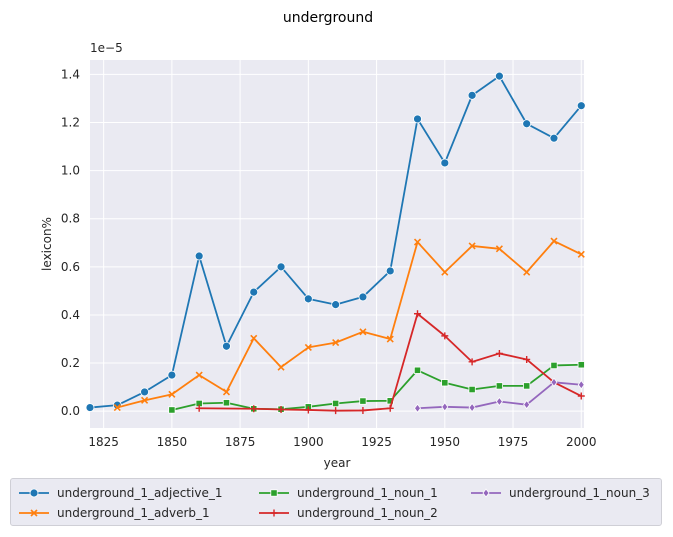  I want to click on x-tick-label: 2000, so click(581, 442).